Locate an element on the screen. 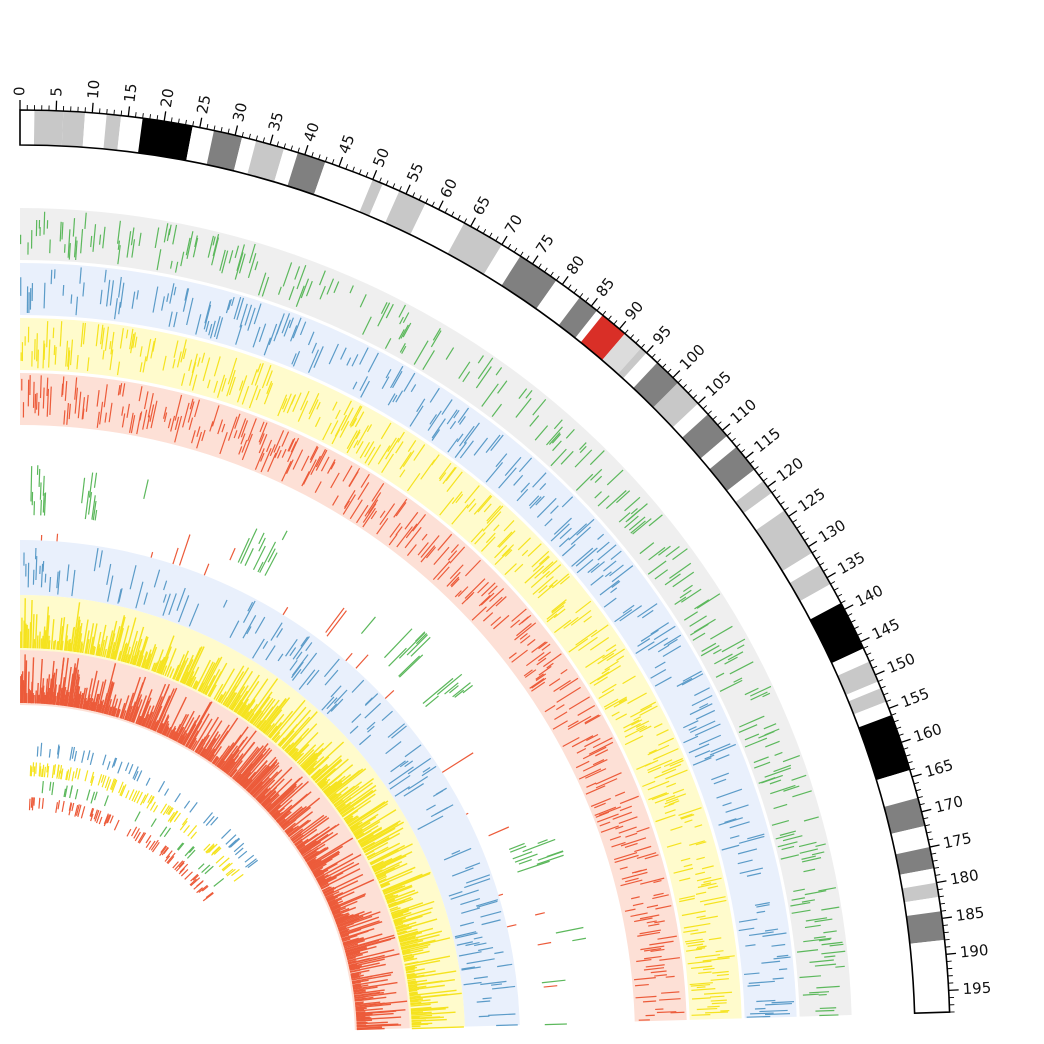 The image size is (1044, 1044). major-tick is located at coordinates (565, 280).